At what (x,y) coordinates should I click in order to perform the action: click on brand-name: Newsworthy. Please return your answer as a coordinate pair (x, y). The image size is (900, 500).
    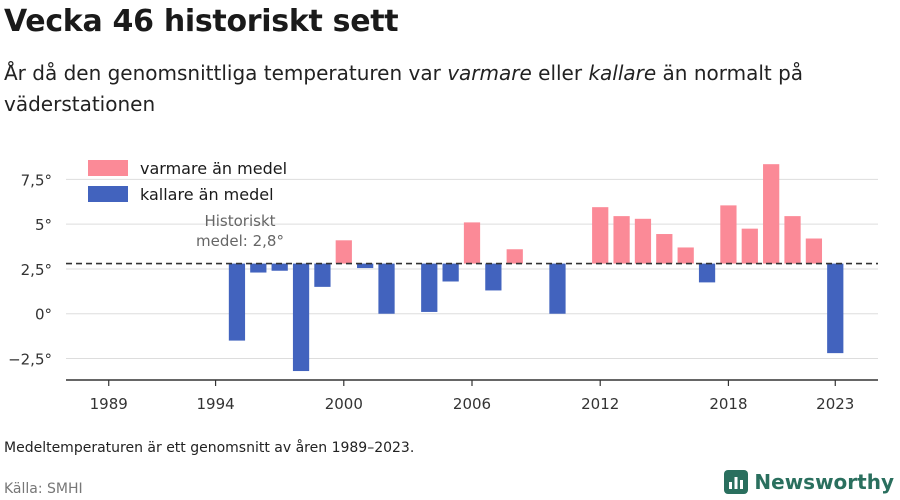
    Looking at the image, I should click on (824, 482).